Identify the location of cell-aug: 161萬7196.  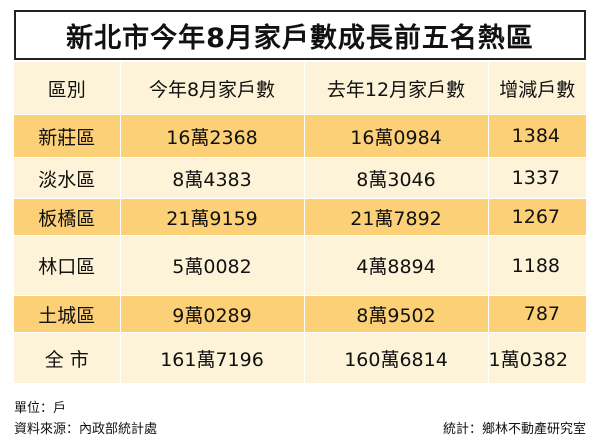
(212, 358).